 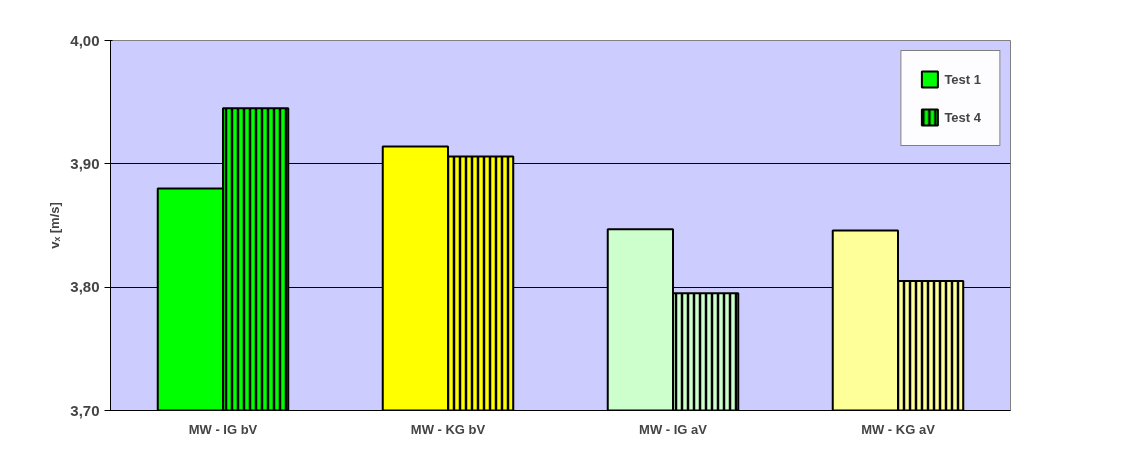 What do you see at coordinates (85, 410) in the screenshot?
I see `y-tick-label: 3,70` at bounding box center [85, 410].